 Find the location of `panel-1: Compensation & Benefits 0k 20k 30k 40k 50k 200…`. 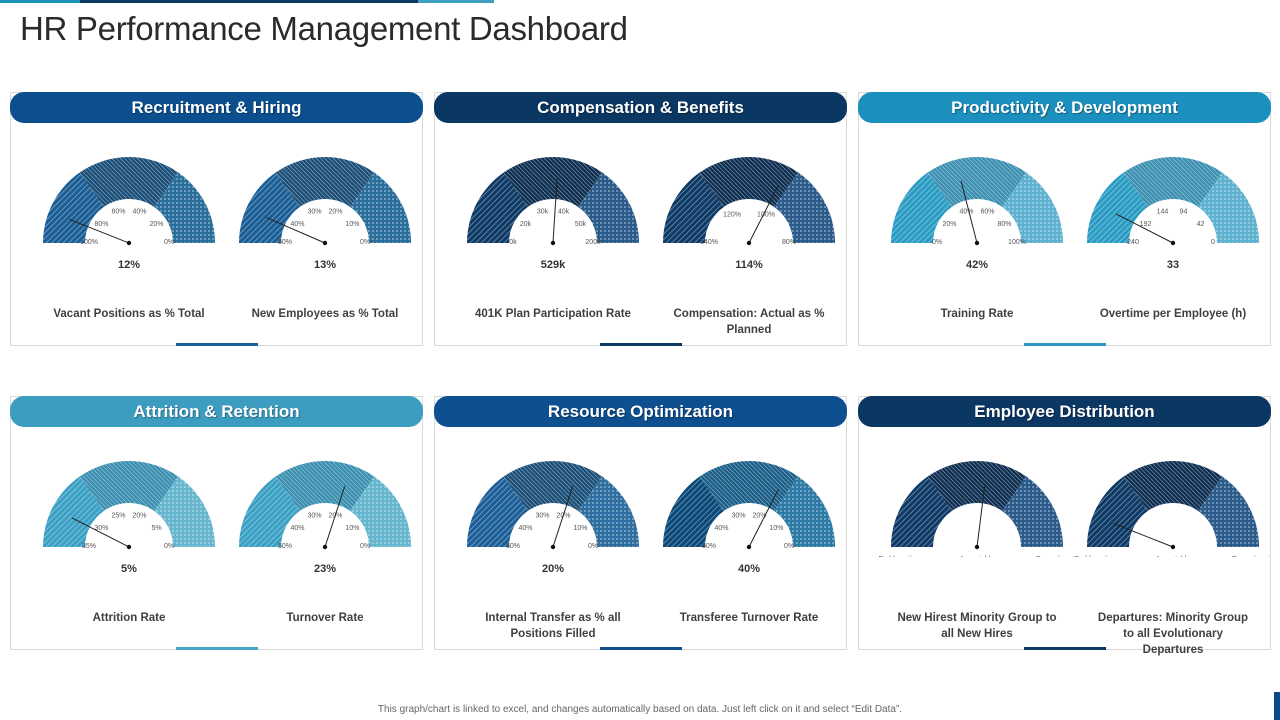

panel-1: Compensation & Benefits 0k 20k 30k 40k 50k 200… is located at coordinates (640, 219).